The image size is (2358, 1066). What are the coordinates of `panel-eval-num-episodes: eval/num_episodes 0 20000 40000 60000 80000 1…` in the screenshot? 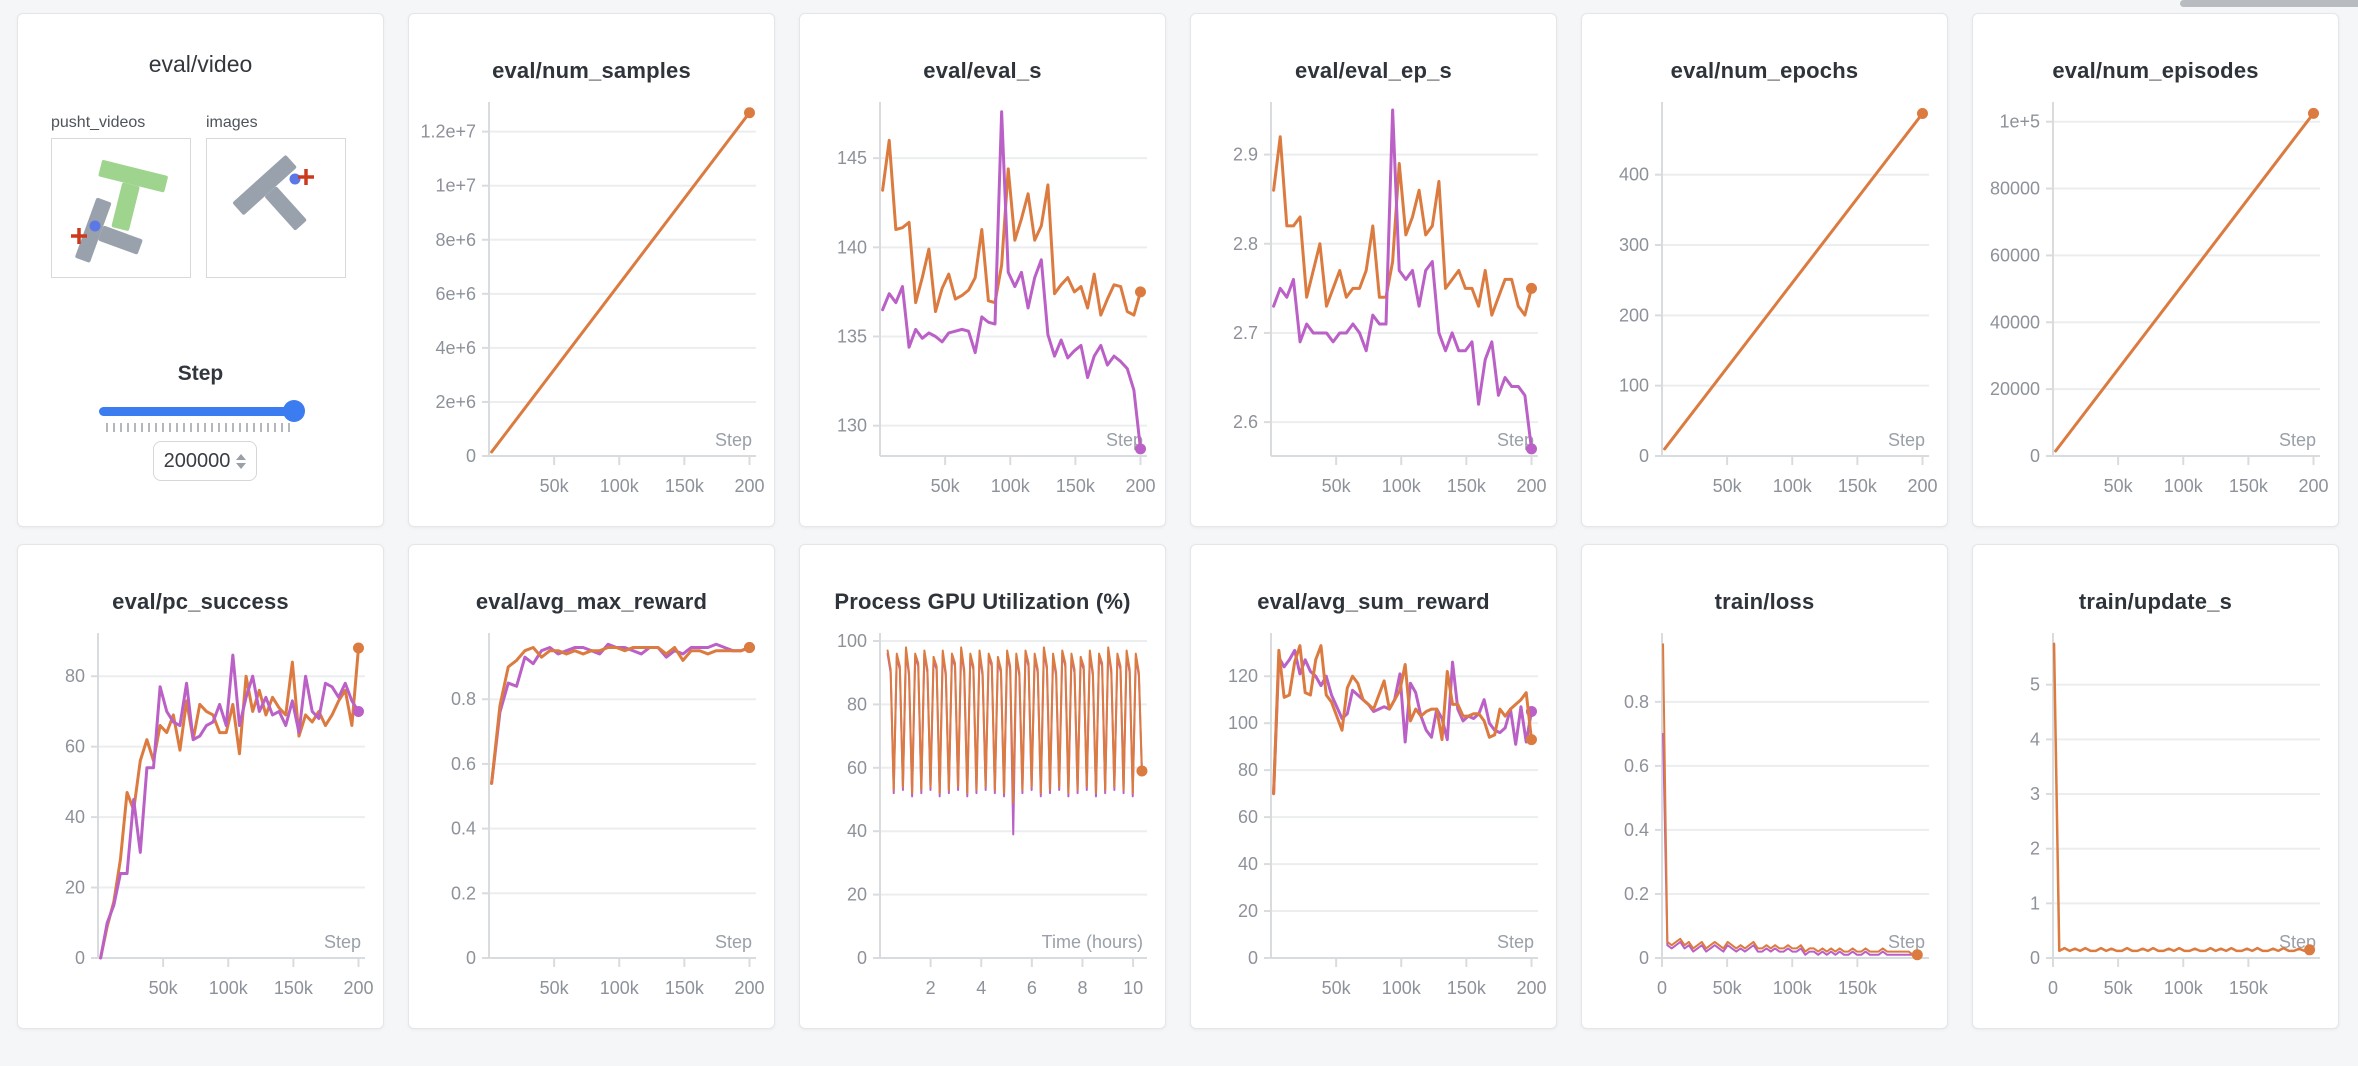 It's located at (2155, 270).